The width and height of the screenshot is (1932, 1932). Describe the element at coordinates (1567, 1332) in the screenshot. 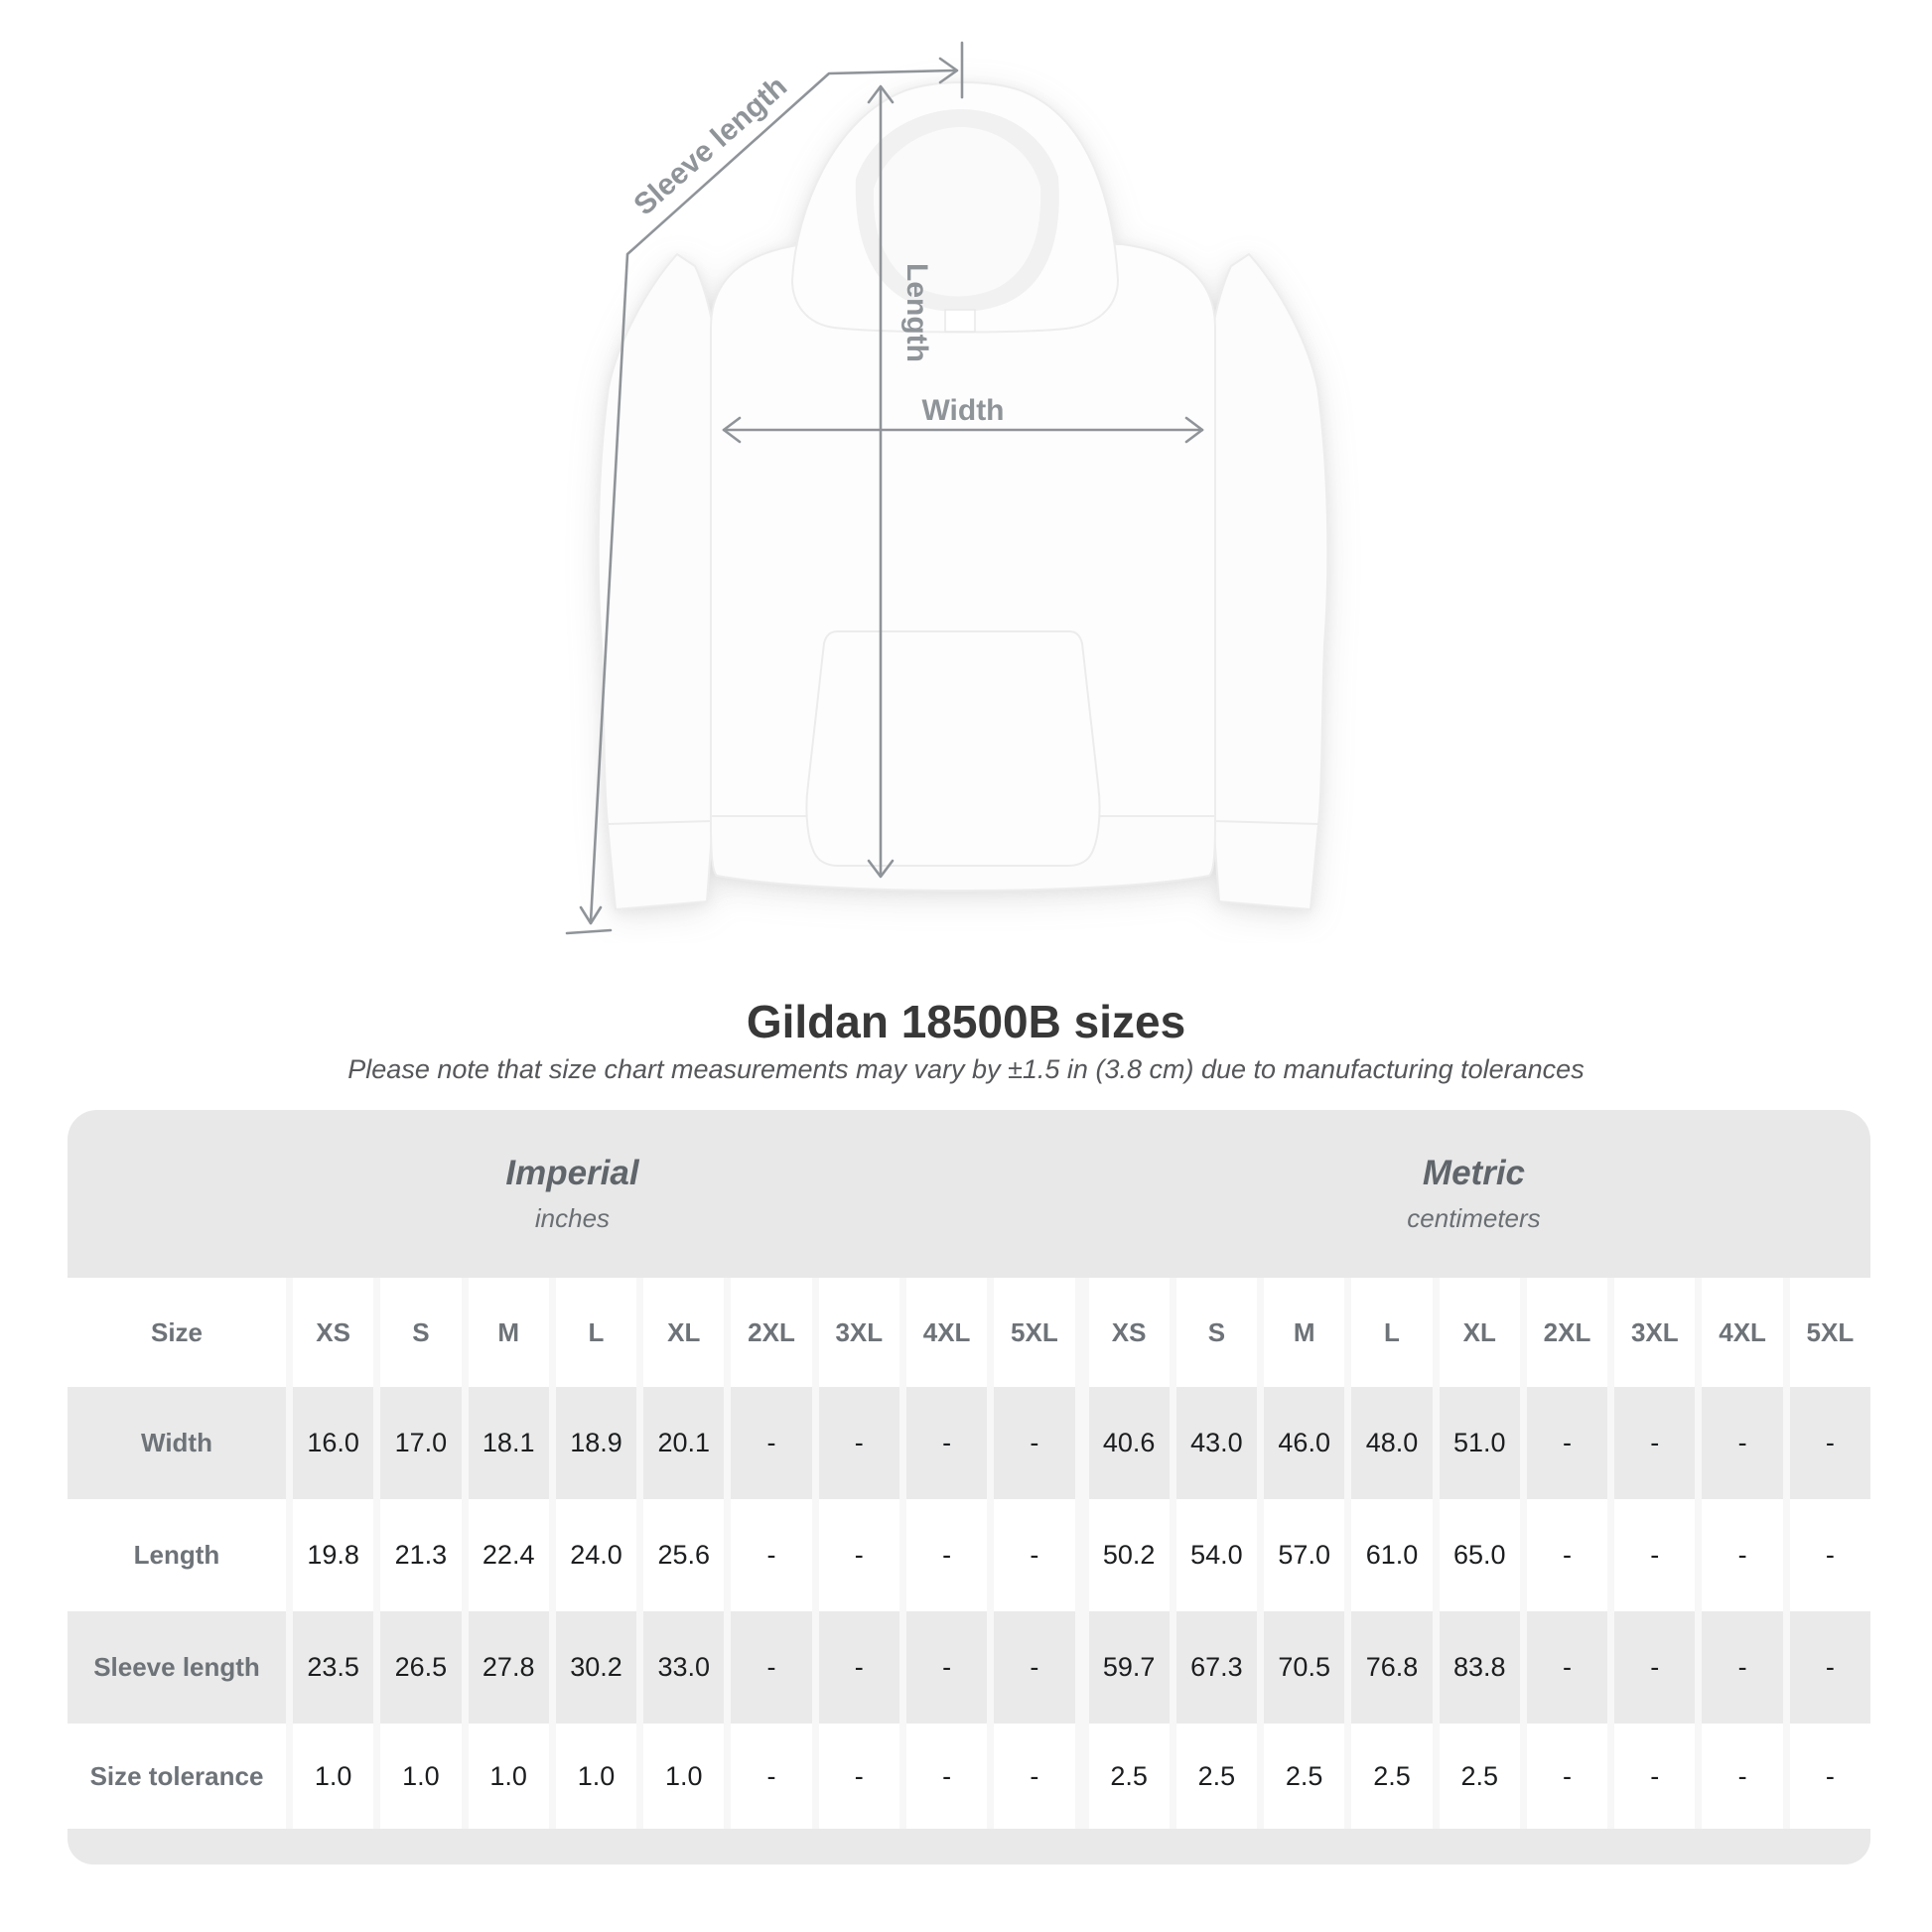

I see `size-col-header-metric: 2XL` at that location.